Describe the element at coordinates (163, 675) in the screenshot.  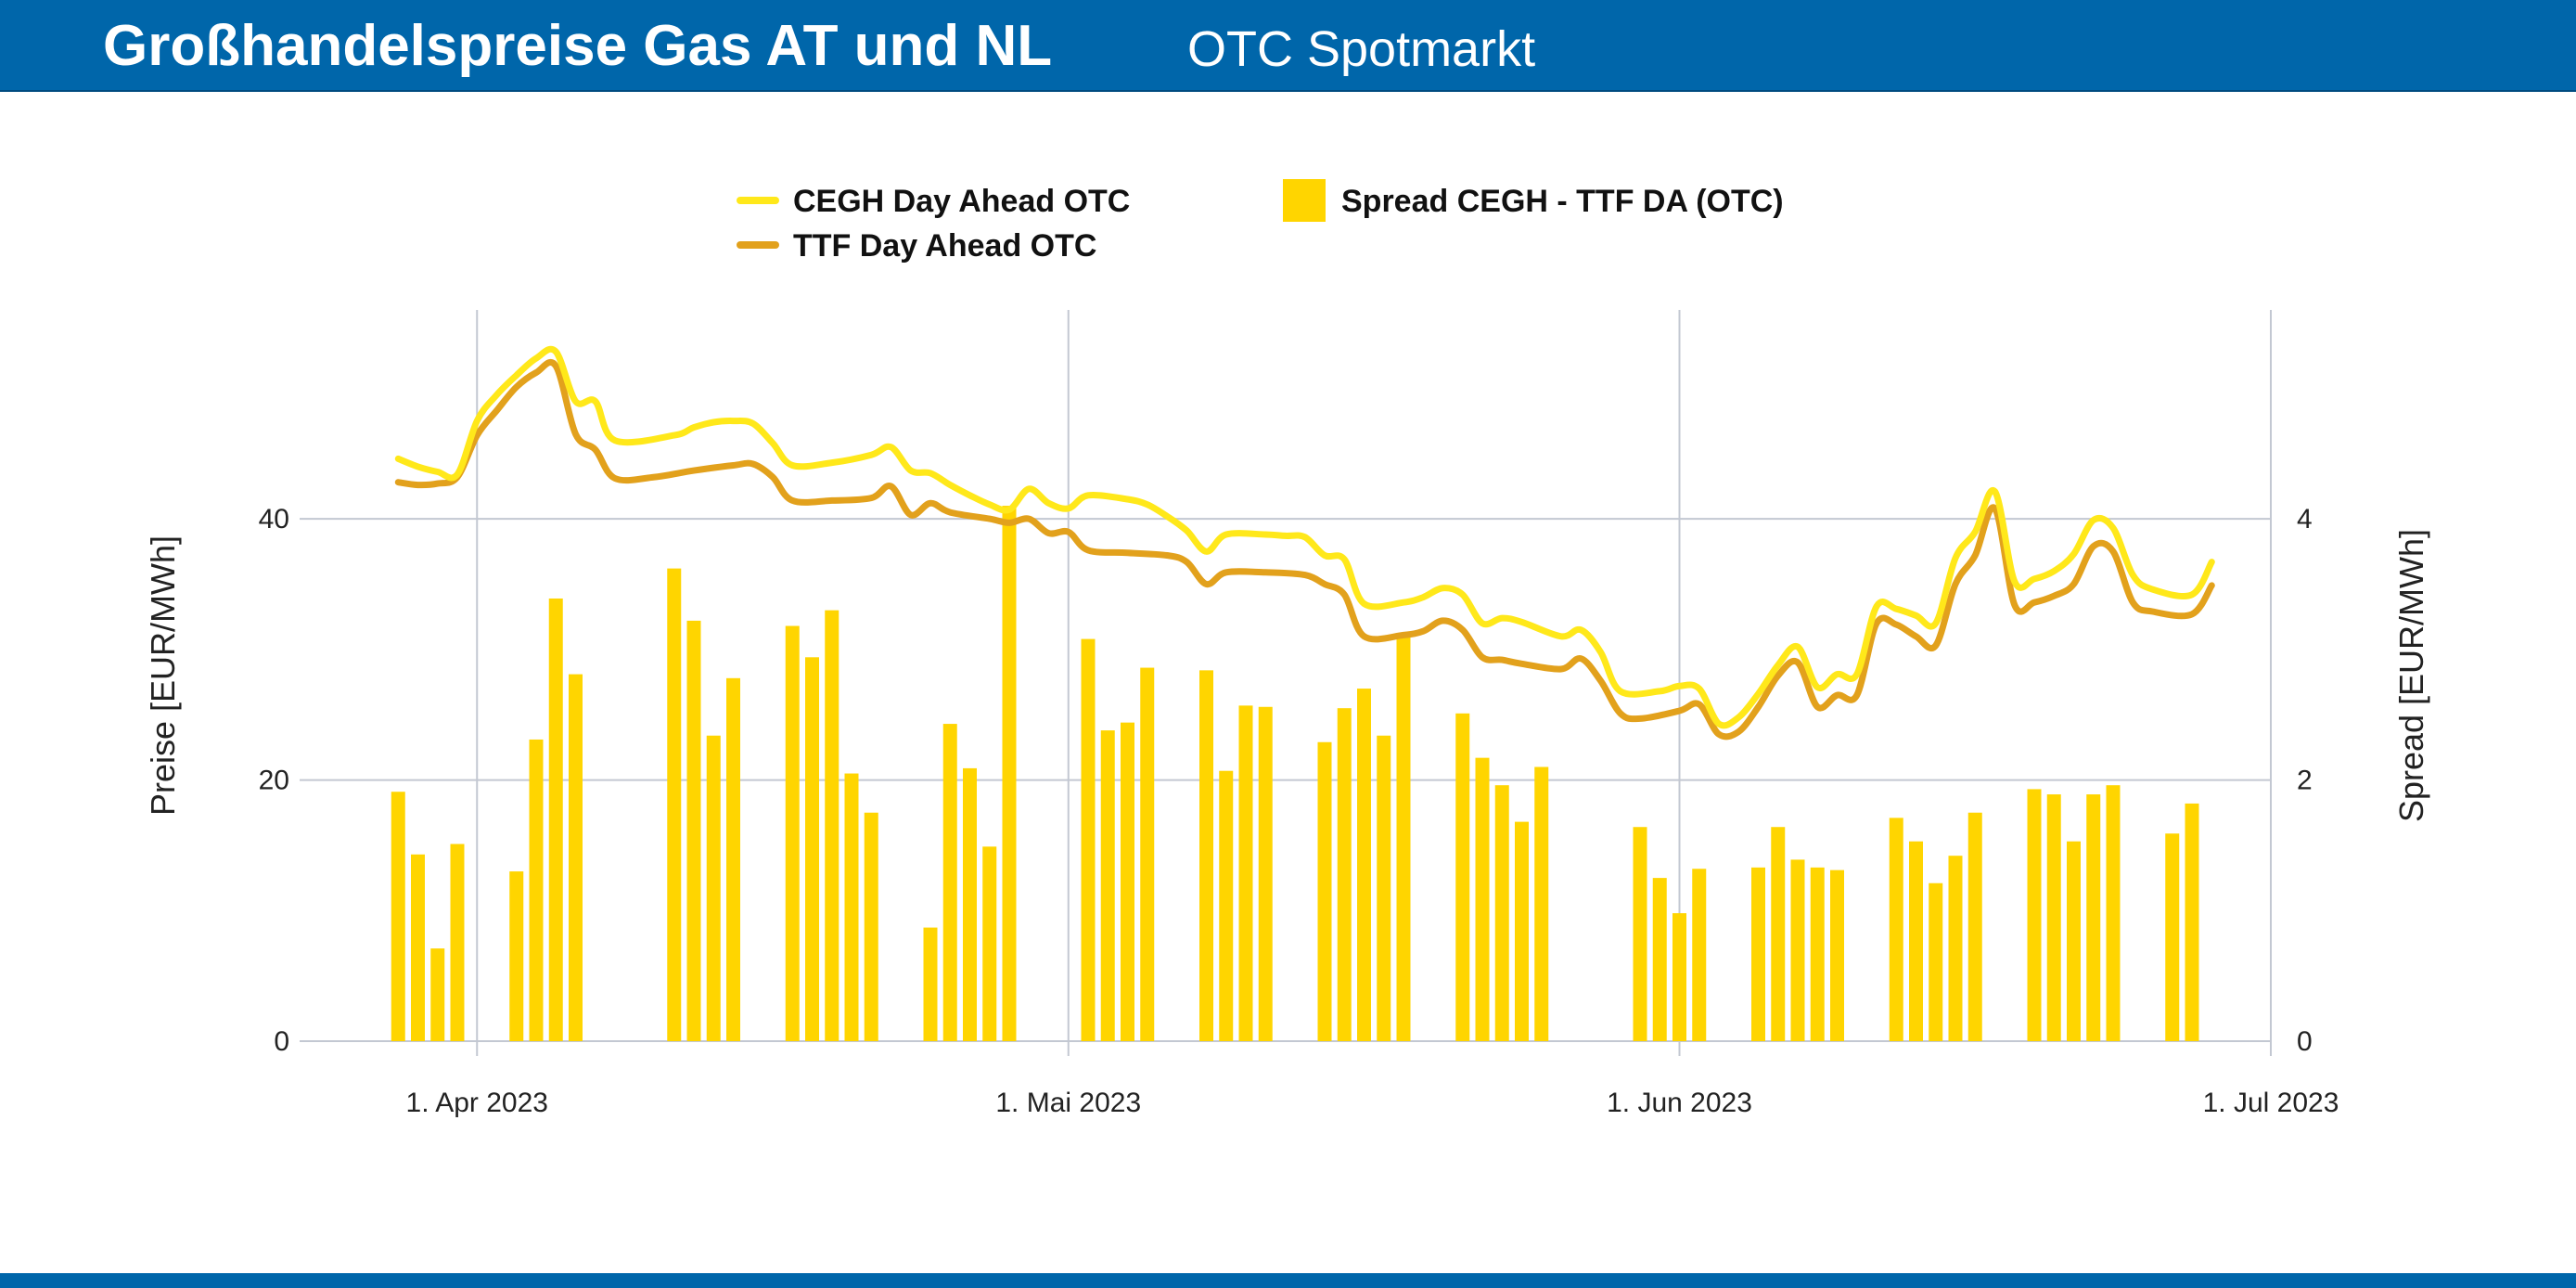
I see `y-left-axis-title: Preise [EUR/MWh]` at that location.